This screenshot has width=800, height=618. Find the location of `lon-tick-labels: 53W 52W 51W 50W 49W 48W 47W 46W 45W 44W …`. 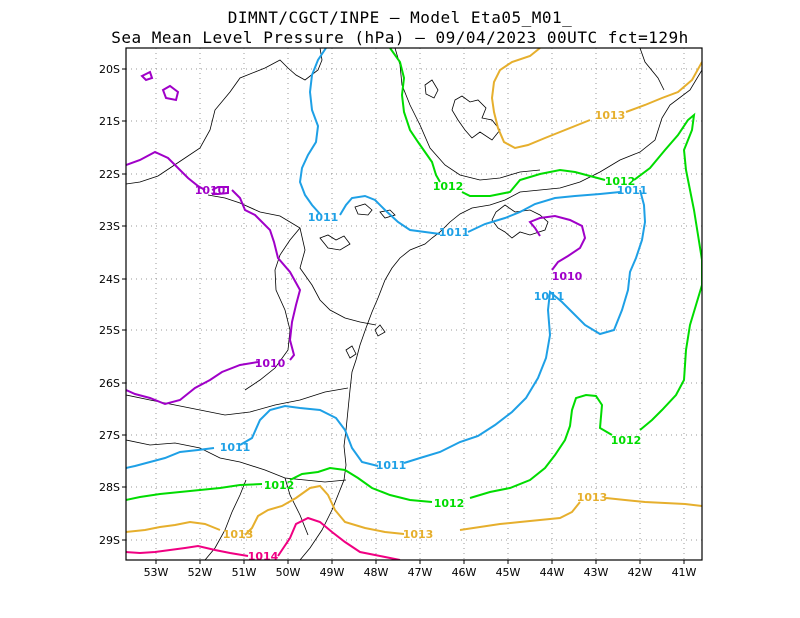

lon-tick-labels: 53W 52W 51W 50W 49W 48W 47W 46W 45W 44W … is located at coordinates (420, 572).